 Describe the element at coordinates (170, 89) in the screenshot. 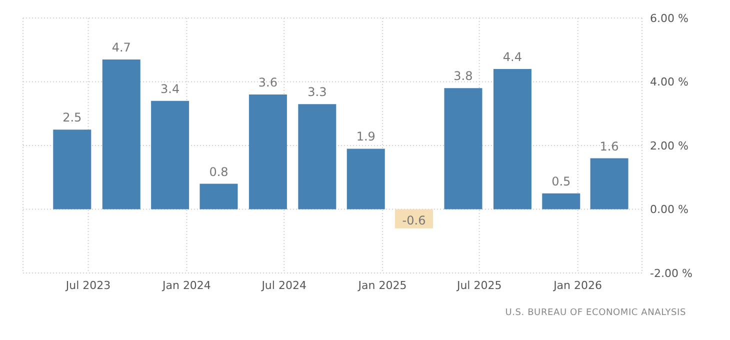

I see `data-label: 3.4` at that location.